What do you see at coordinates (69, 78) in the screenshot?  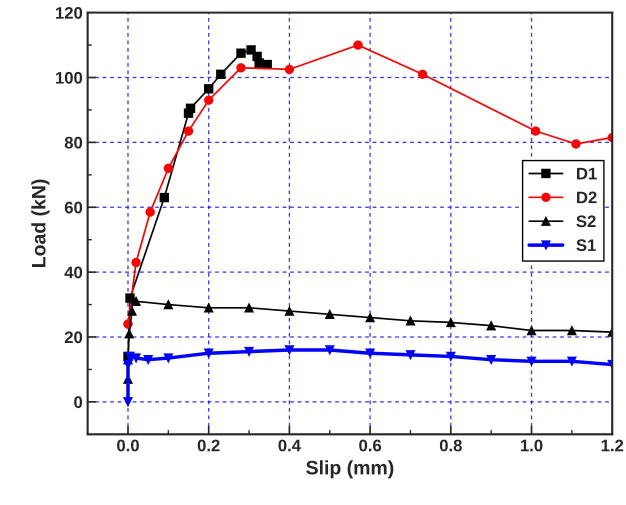 I see `y-tick-label: 100` at bounding box center [69, 78].